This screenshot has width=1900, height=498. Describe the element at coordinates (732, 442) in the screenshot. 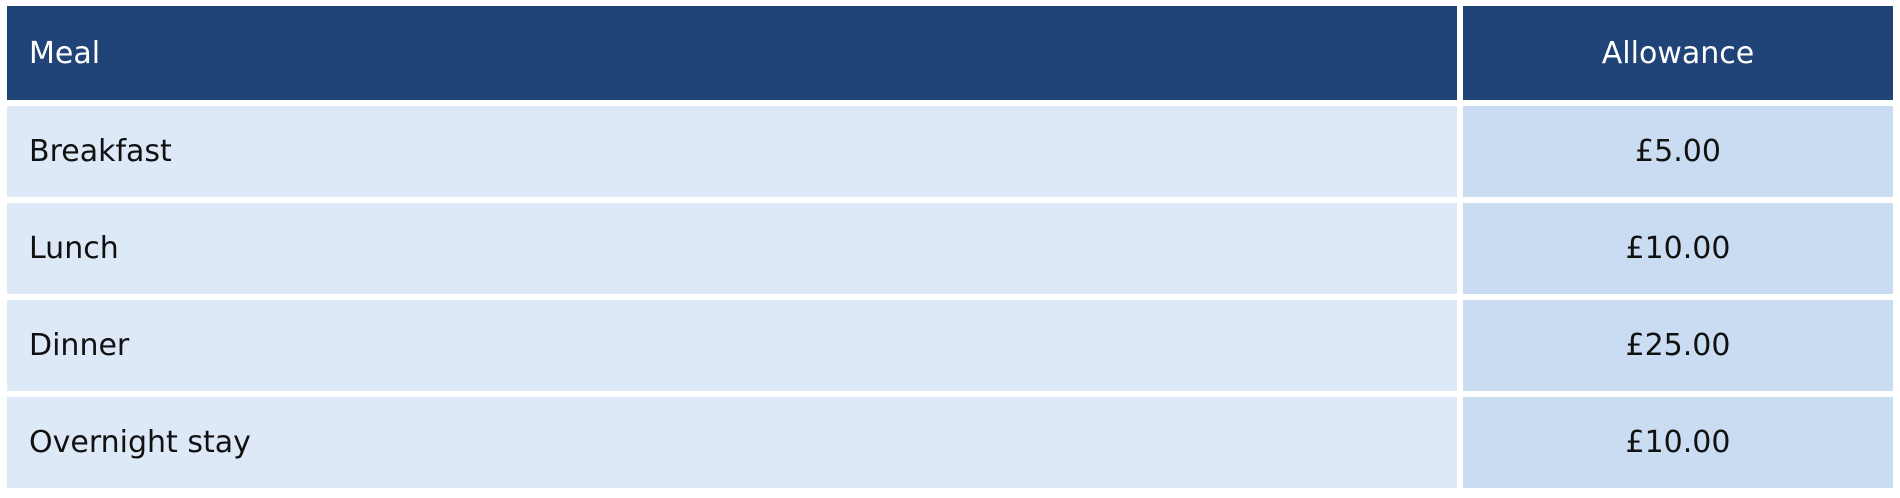

I see `meal-cell: Overnight stay` at that location.